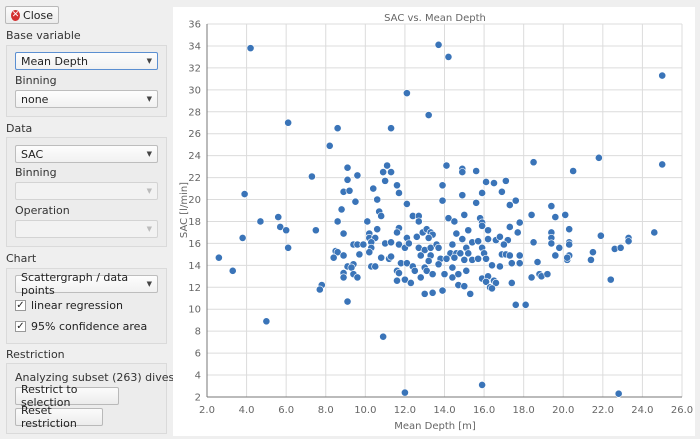 This screenshot has height=439, width=700. Describe the element at coordinates (86, 229) in the screenshot. I see `operation-select: ▼` at that location.